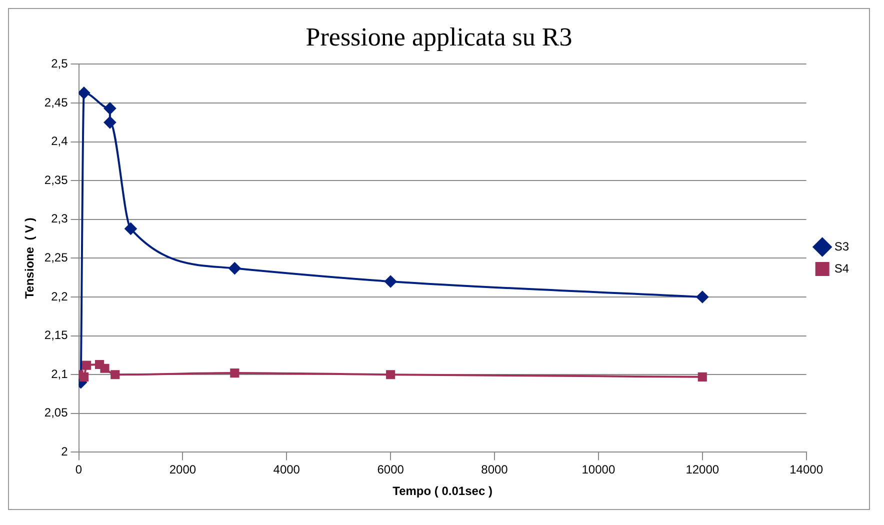 The image size is (884, 525). Describe the element at coordinates (703, 469) in the screenshot. I see `x-tick-label: 12000` at that location.